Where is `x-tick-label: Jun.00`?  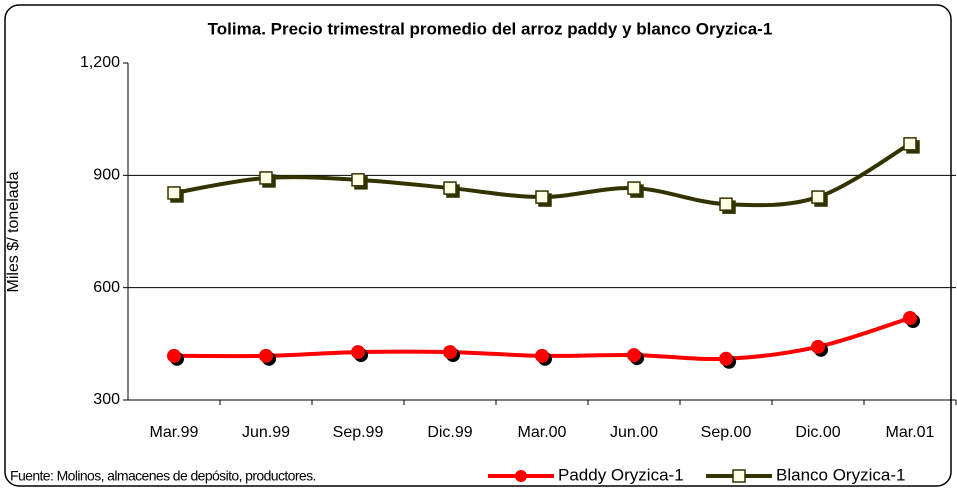
x-tick-label: Jun.00 is located at coordinates (634, 432).